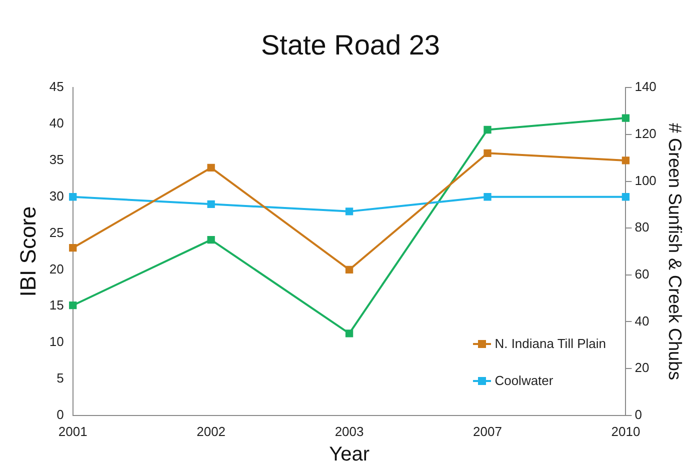 Image resolution: width=697 pixels, height=469 pixels. Describe the element at coordinates (56, 232) in the screenshot. I see `y-tick-label: 25` at that location.